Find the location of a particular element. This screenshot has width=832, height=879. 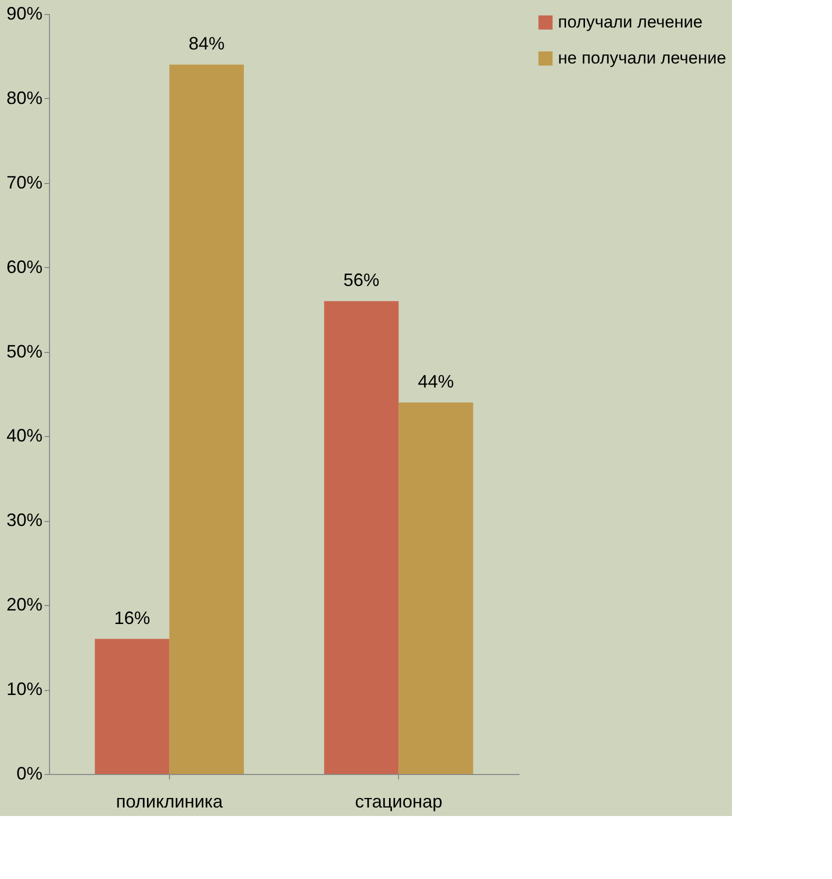

legend-label: получали лечение is located at coordinates (630, 22).